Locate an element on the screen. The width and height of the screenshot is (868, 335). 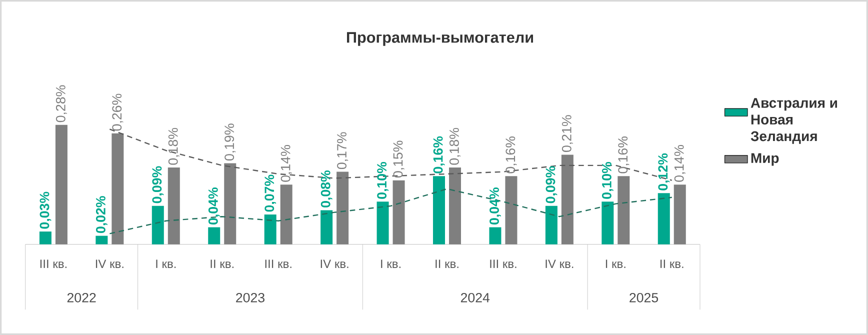
data-label: 0,26% is located at coordinates (118, 112).